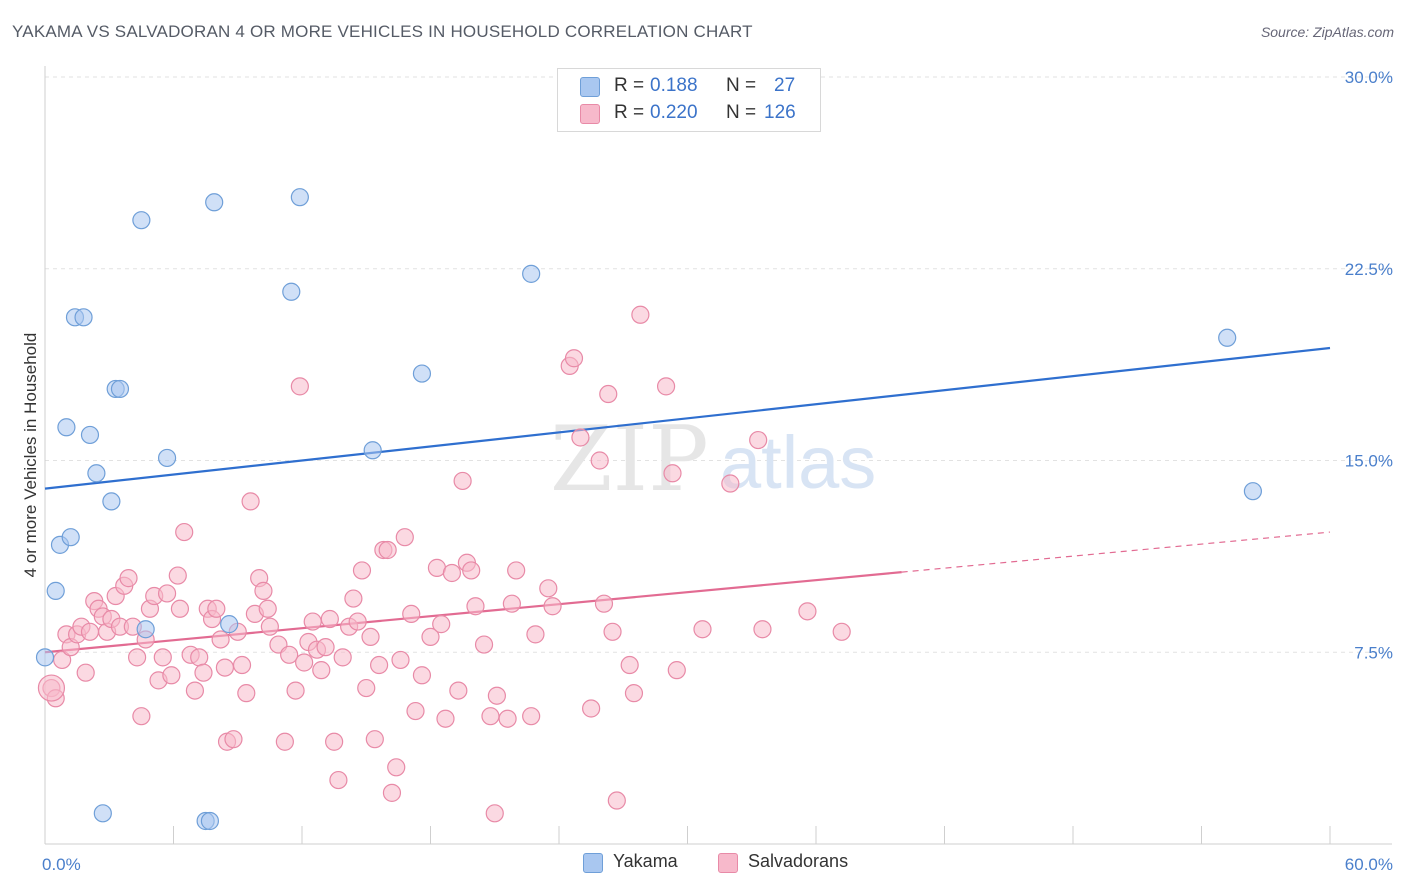 The width and height of the screenshot is (1406, 892). Describe the element at coordinates (1369, 461) in the screenshot. I see `y-tick-label: 15.0%` at that location.